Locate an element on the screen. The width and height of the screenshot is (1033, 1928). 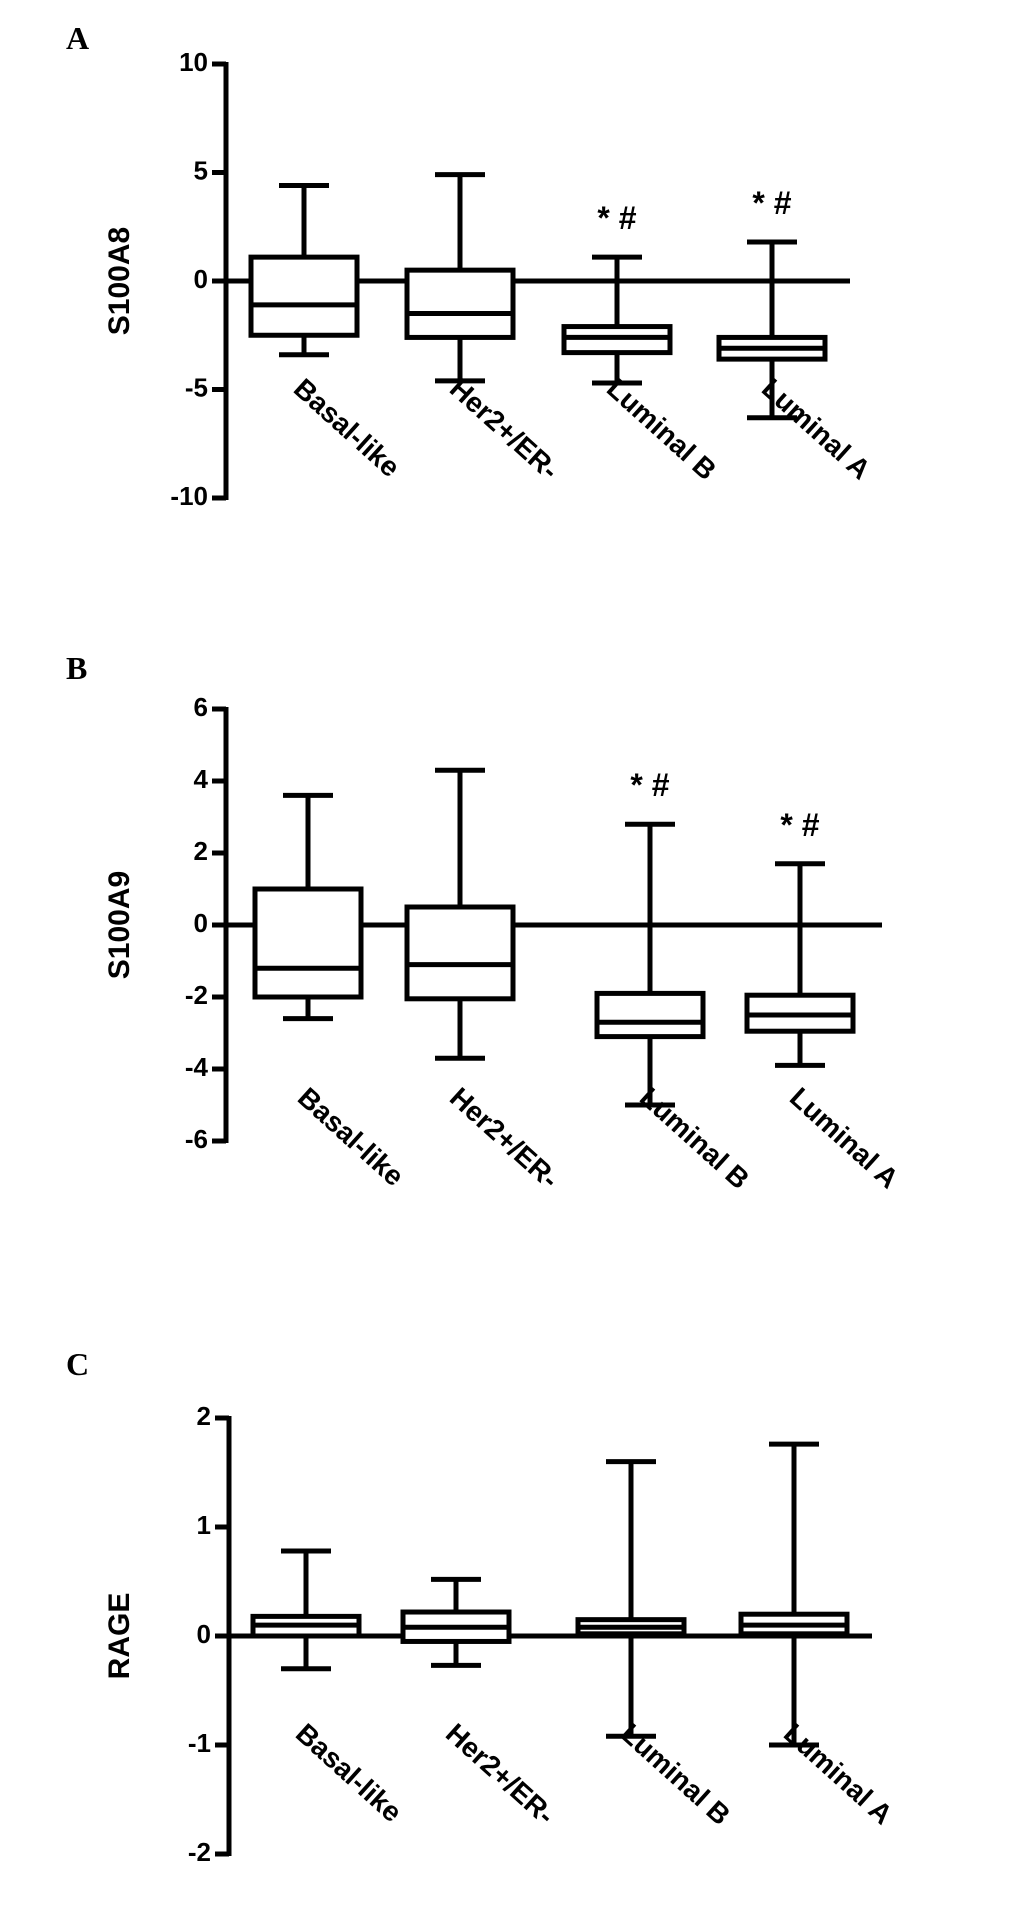
y-tick-label: -6 is located at coordinates (196, 1139).